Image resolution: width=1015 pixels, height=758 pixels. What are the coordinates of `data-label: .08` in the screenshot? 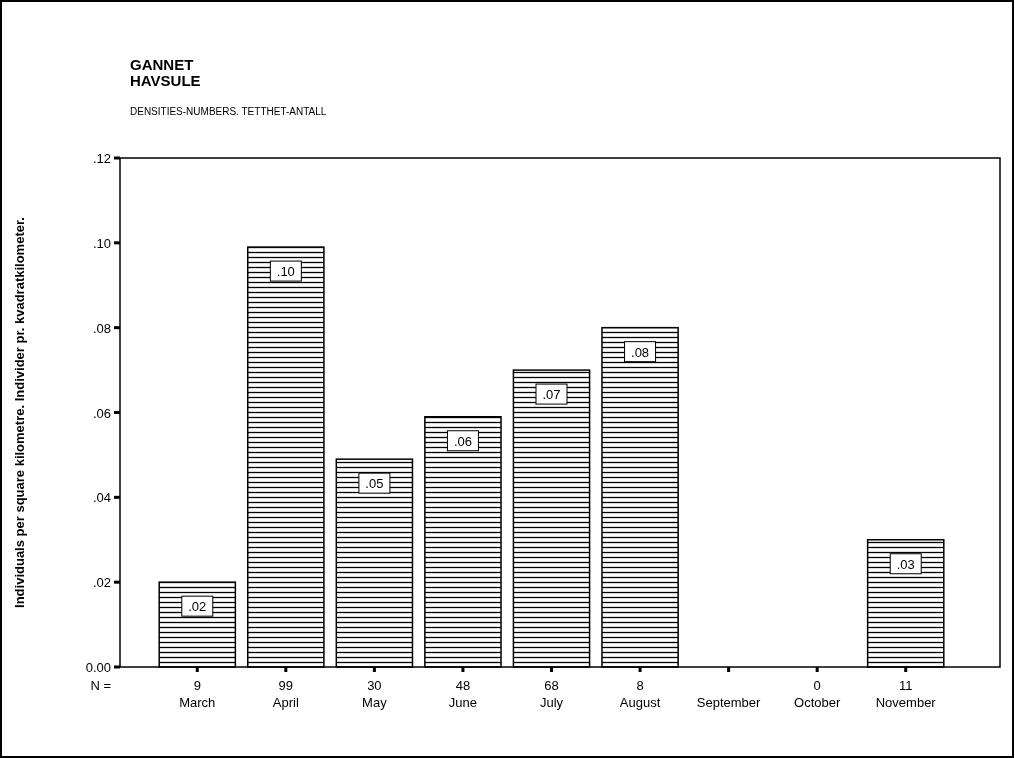 It's located at (640, 352).